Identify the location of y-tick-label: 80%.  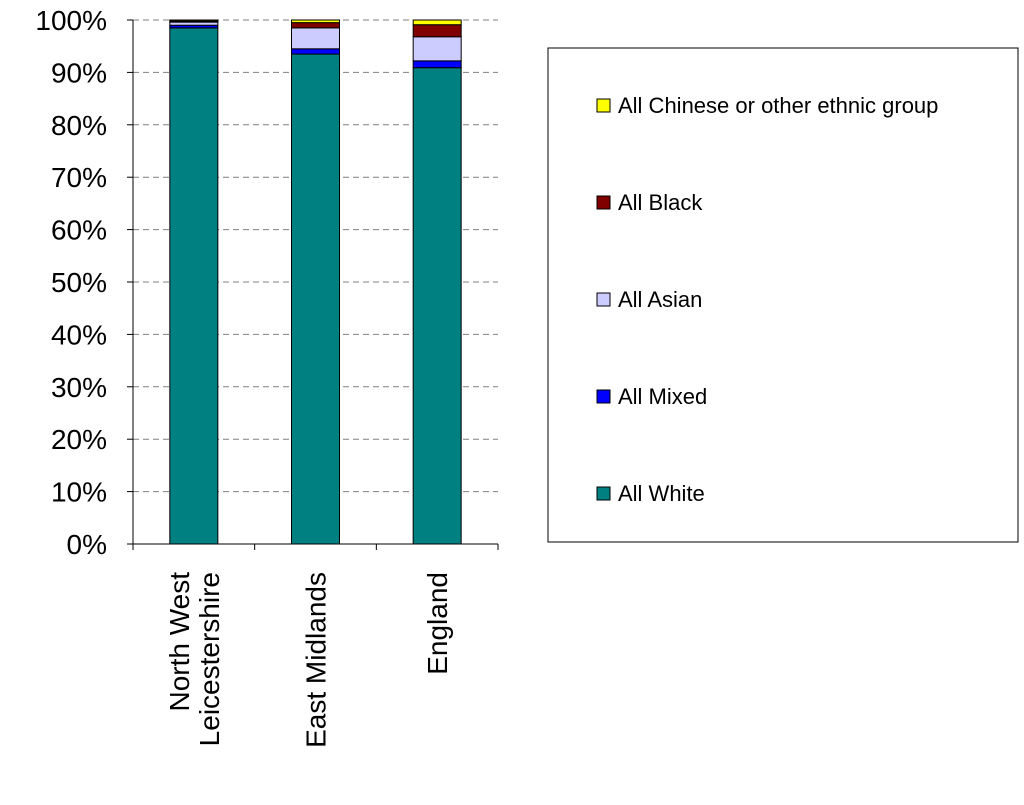
(79, 125).